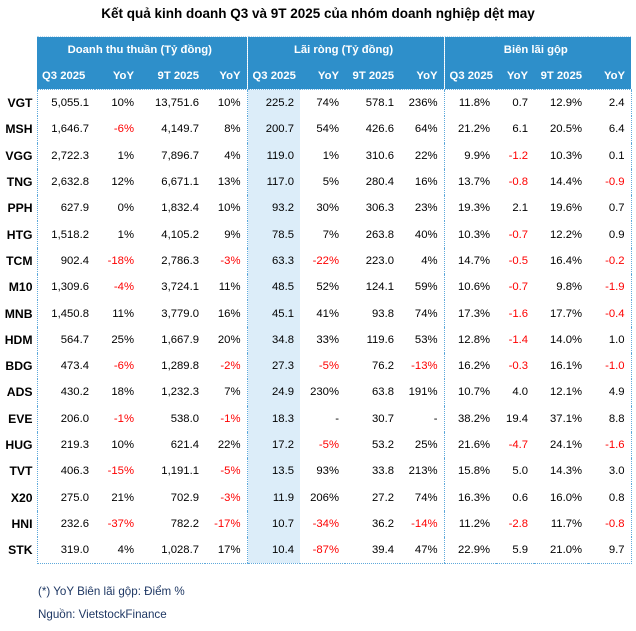 This screenshot has width=636, height=631. Describe the element at coordinates (383, 392) in the screenshot. I see `value-cell: 63.8` at that location.